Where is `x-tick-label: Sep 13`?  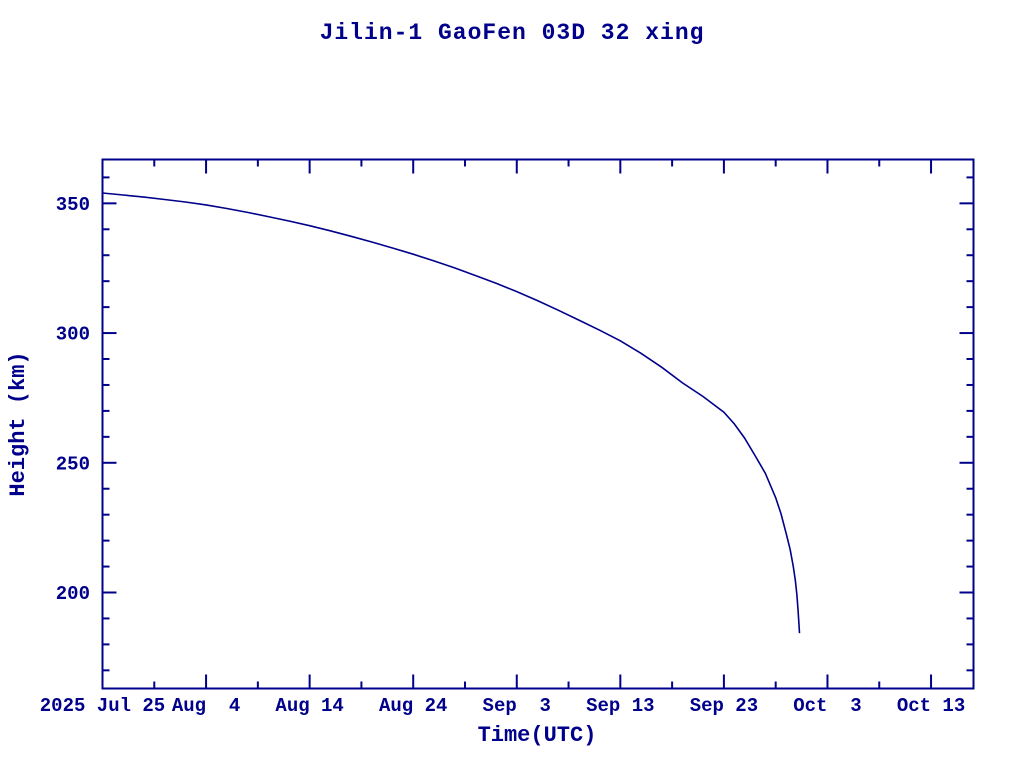
x-tick-label: Sep 13 is located at coordinates (620, 706).